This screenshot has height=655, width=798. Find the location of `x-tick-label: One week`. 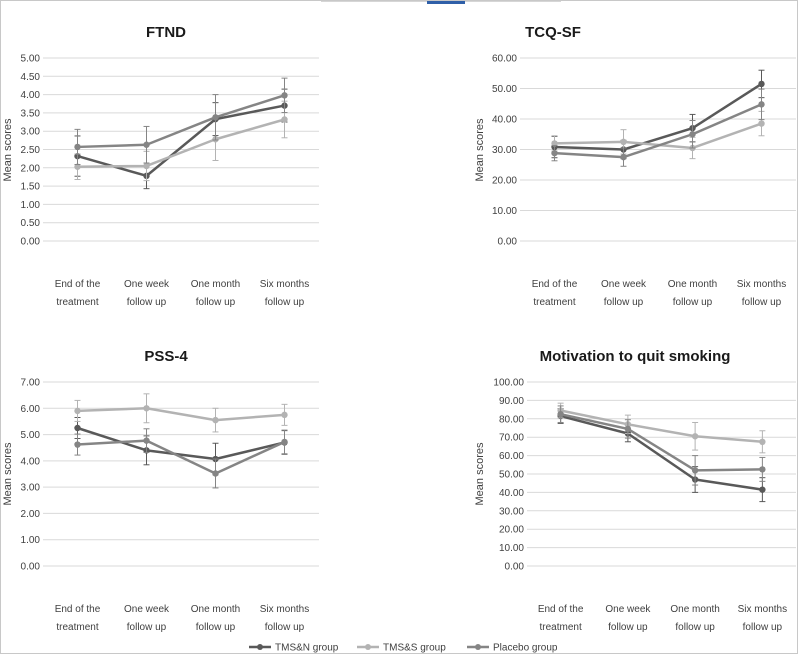

x-tick-label: One week is located at coordinates (624, 284).